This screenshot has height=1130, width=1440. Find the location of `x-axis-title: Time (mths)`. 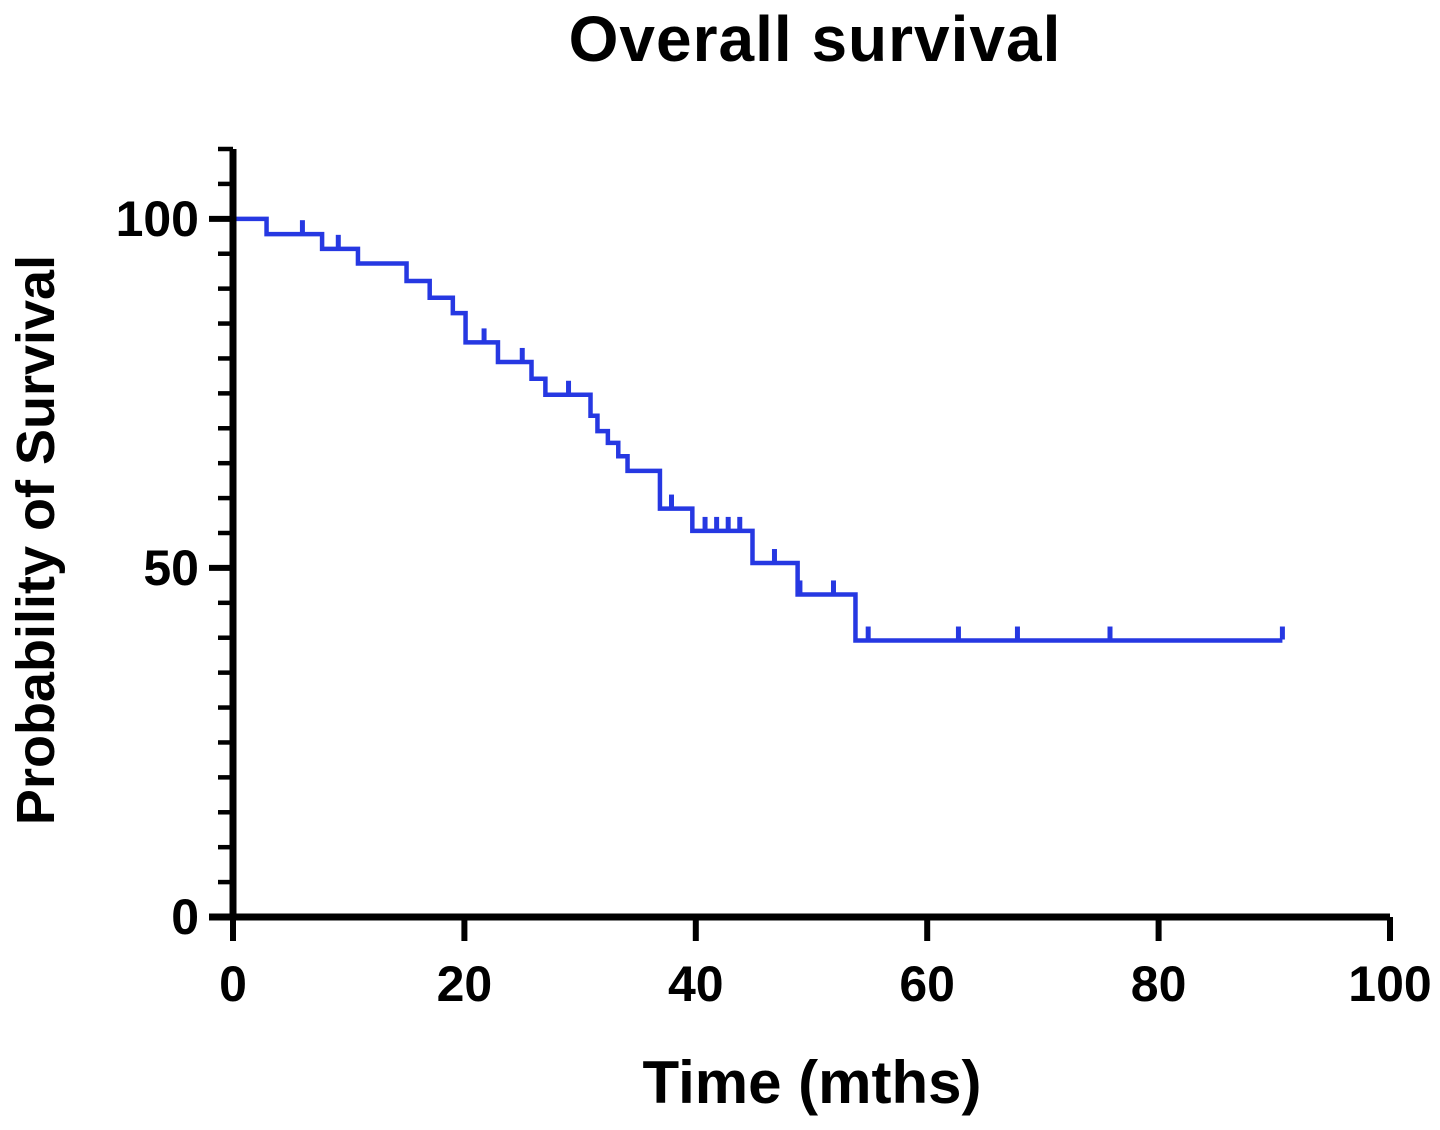

x-axis-title: Time (mths) is located at coordinates (812, 1082).